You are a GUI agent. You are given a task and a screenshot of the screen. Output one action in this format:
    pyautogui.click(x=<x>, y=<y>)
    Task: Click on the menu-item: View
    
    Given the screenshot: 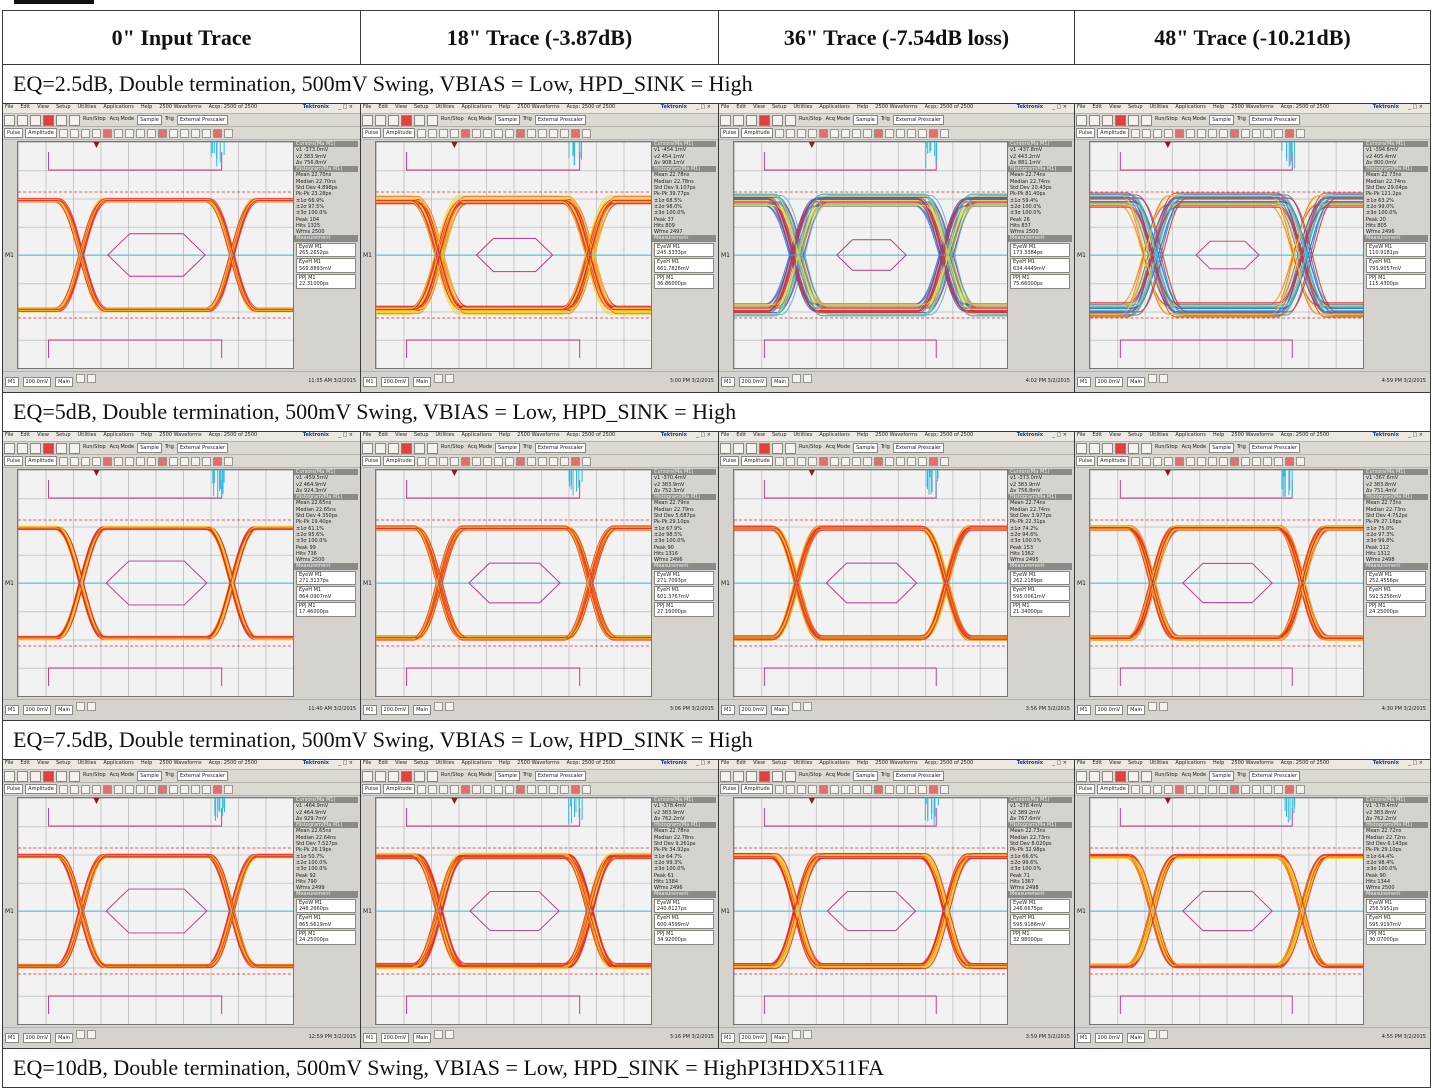 What is the action you would take?
    pyautogui.click(x=759, y=763)
    